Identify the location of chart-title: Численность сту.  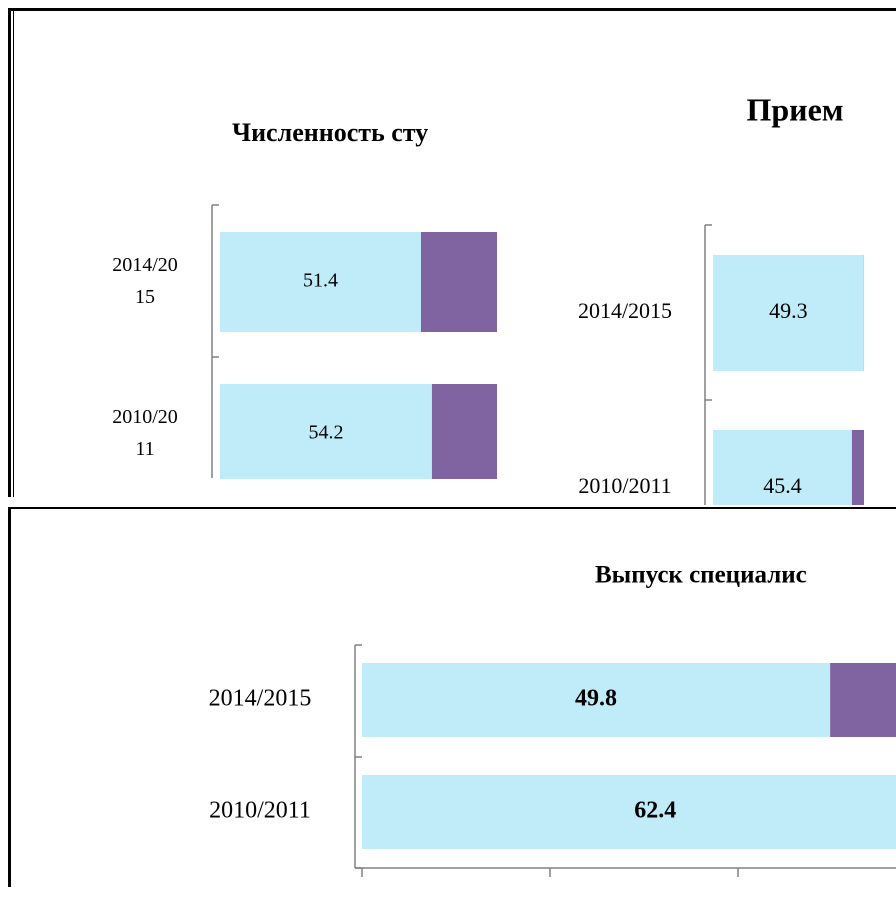
(330, 132).